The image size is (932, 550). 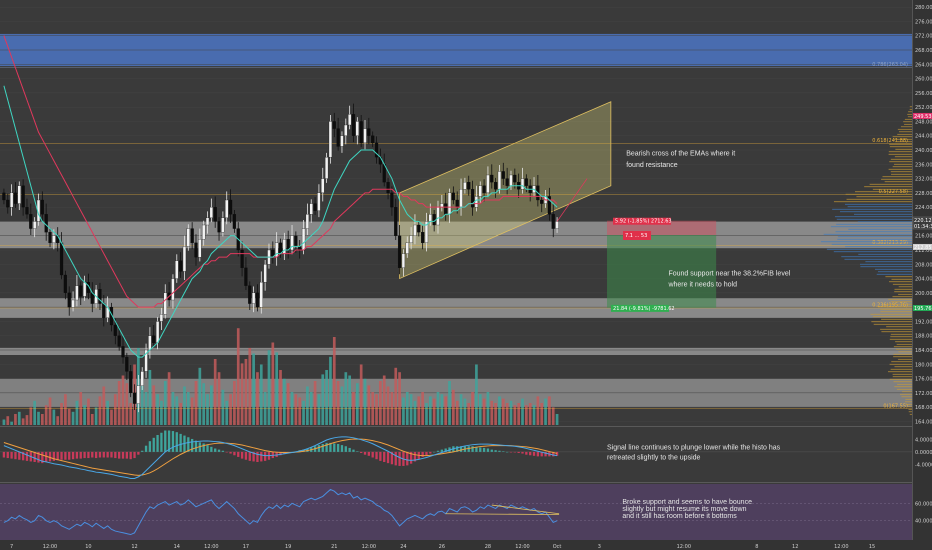 What do you see at coordinates (280, 457) in the screenshot?
I see `macd-line` at bounding box center [280, 457].